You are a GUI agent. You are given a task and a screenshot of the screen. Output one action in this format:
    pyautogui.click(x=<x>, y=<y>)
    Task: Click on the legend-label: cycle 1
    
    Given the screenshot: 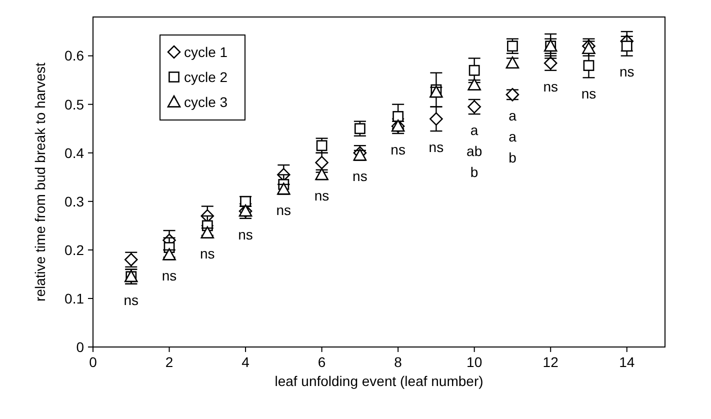 What is the action you would take?
    pyautogui.click(x=206, y=52)
    